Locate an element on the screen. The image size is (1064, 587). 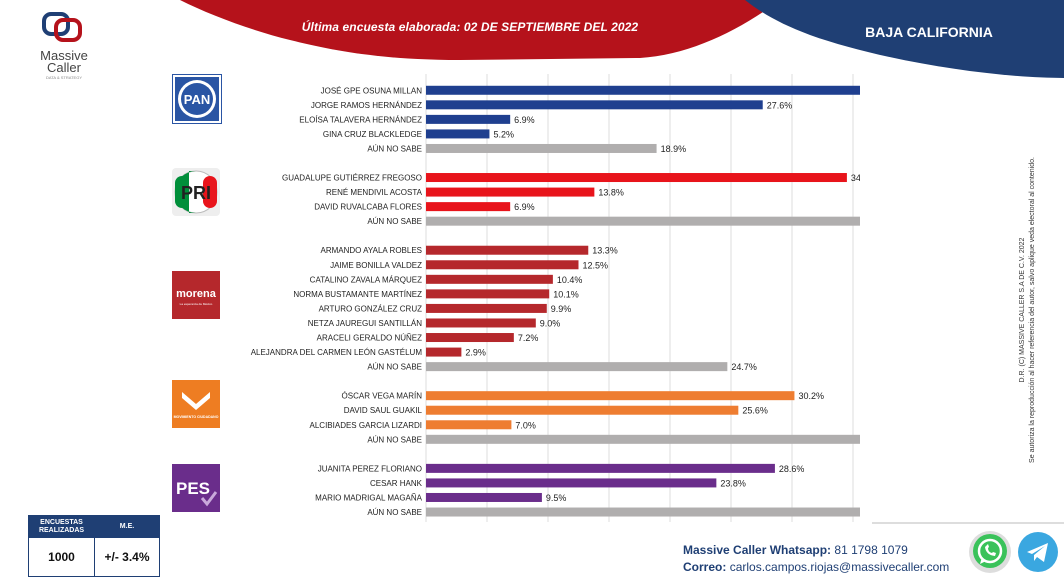
bar-label: ALCIBIADES GARCIA LIZARDI is located at coordinates (366, 425).